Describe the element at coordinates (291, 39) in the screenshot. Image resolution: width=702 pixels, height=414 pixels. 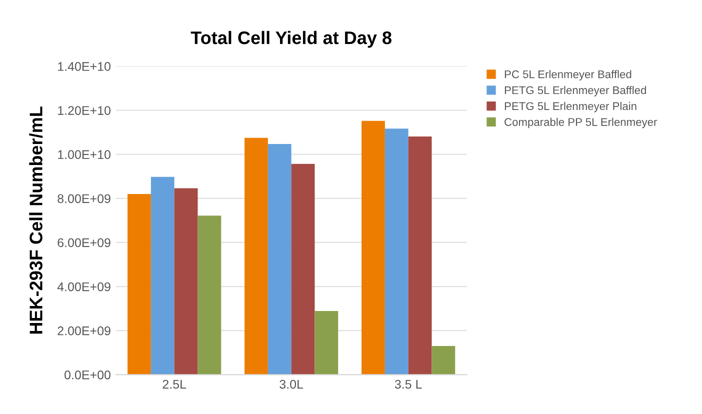
I see `chart-title: Total Cell Yield at Day 8` at that location.